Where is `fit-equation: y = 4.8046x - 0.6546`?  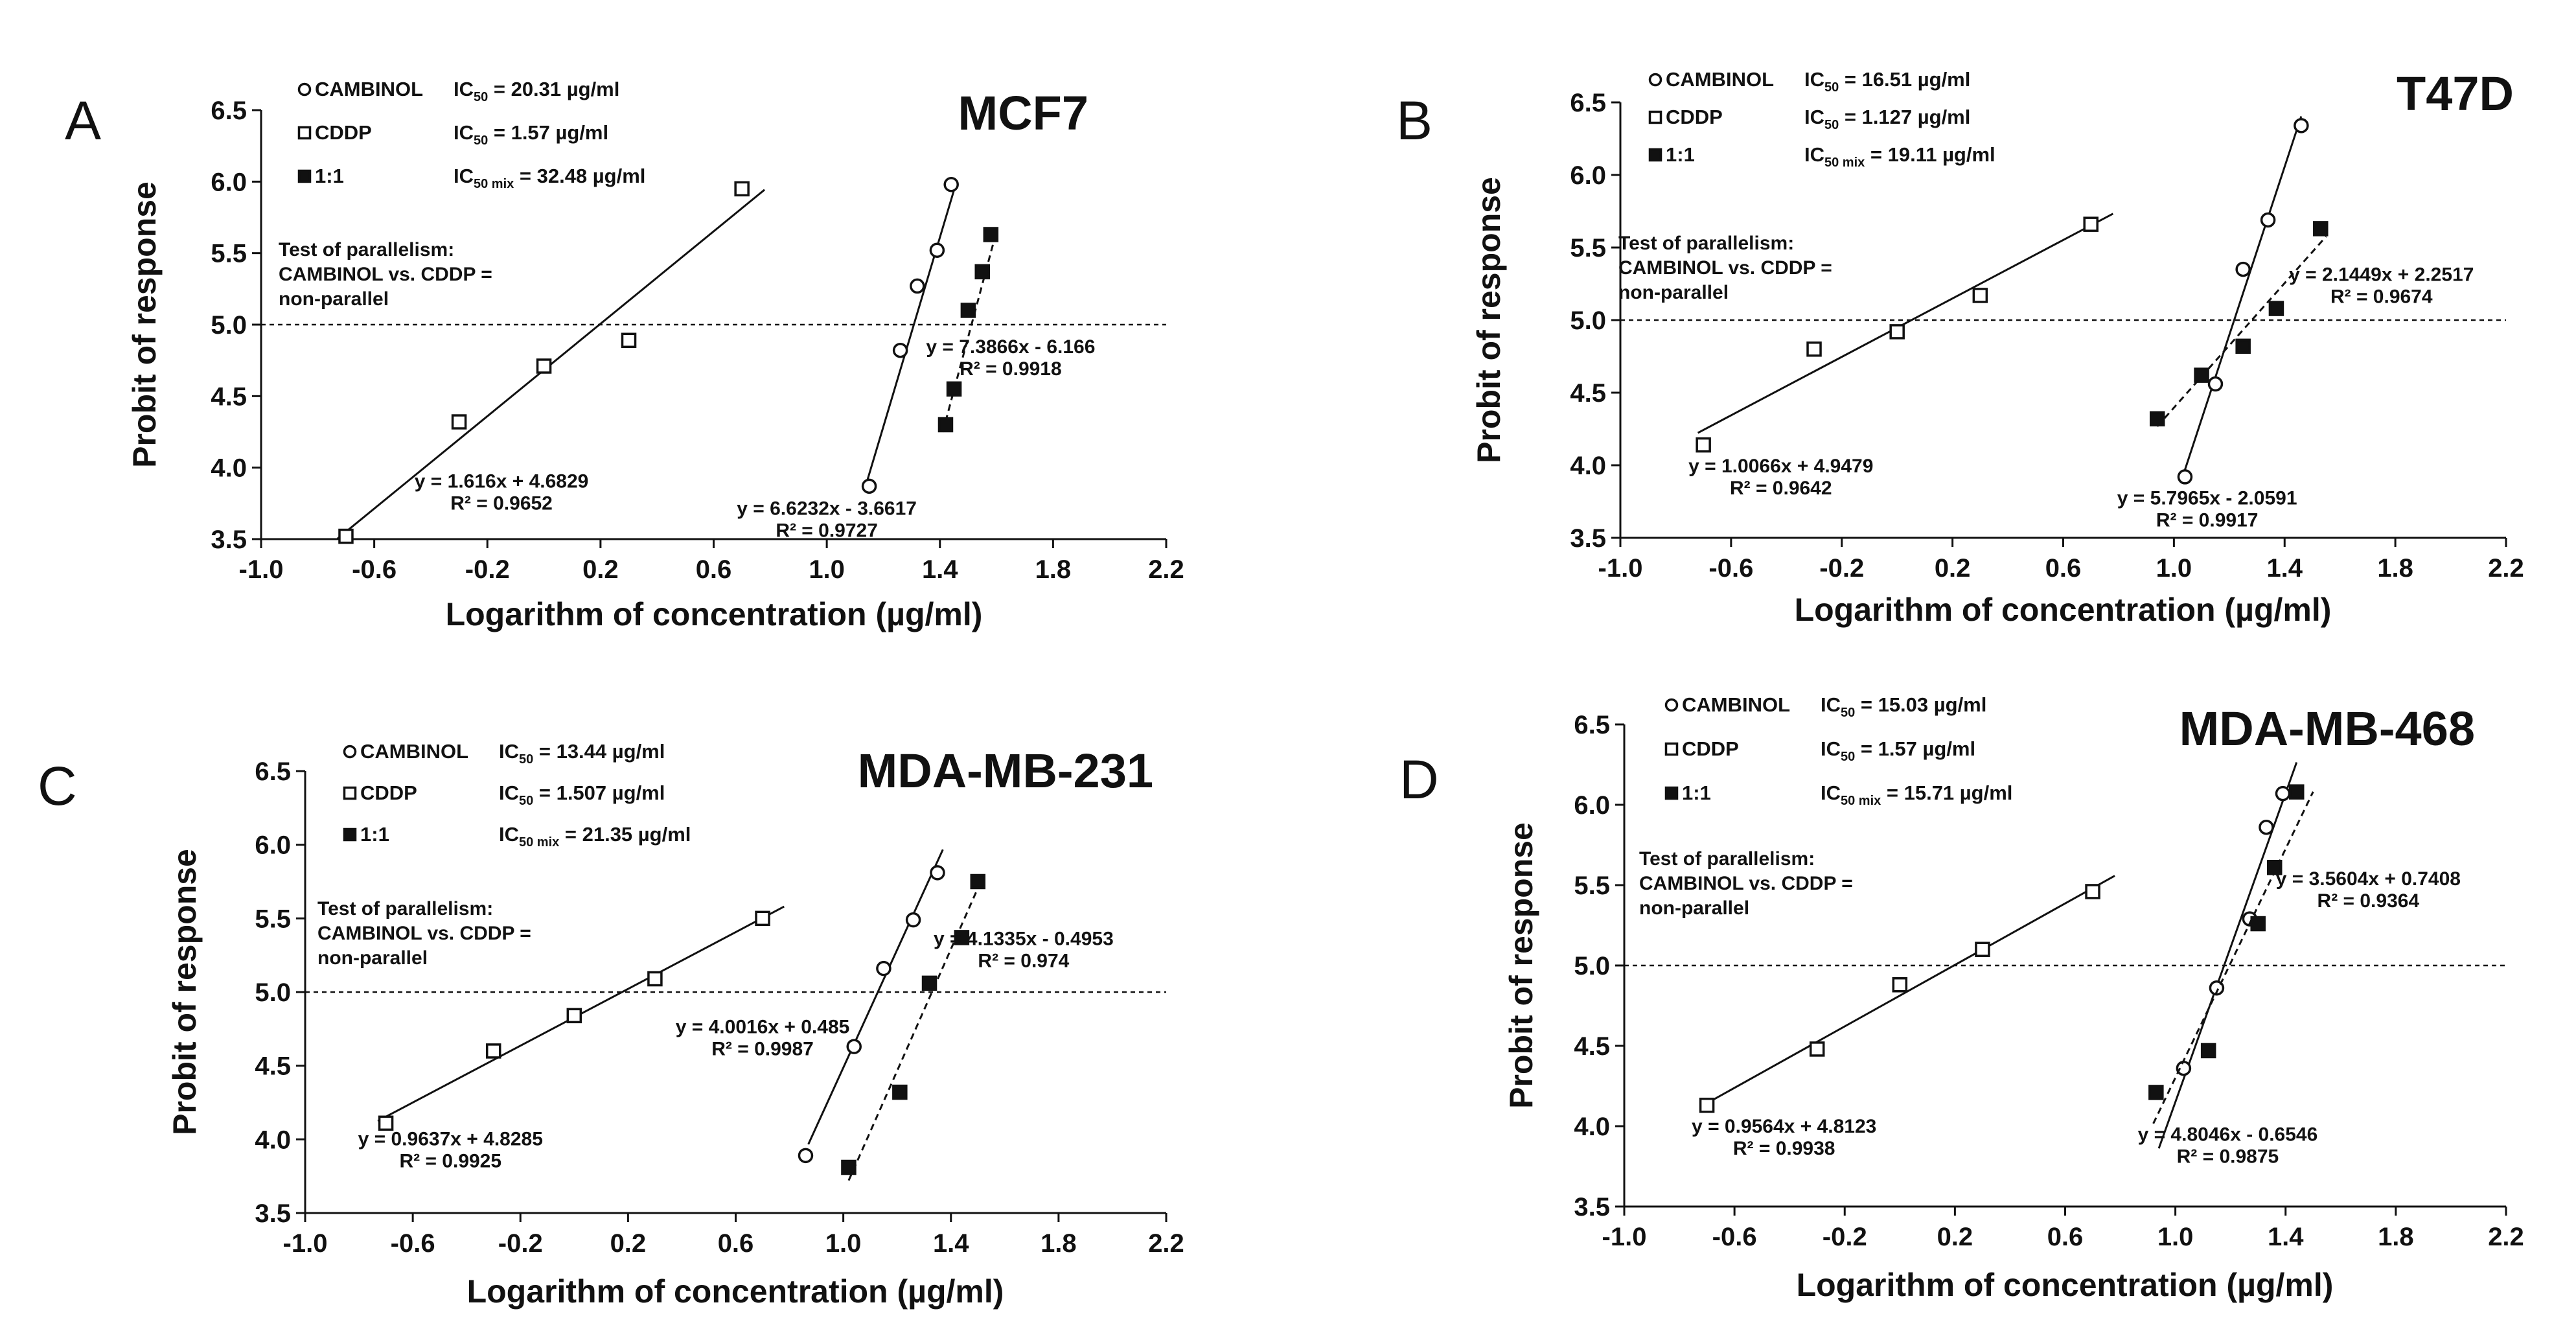
fit-equation: y = 4.8046x - 0.6546 is located at coordinates (2228, 1134).